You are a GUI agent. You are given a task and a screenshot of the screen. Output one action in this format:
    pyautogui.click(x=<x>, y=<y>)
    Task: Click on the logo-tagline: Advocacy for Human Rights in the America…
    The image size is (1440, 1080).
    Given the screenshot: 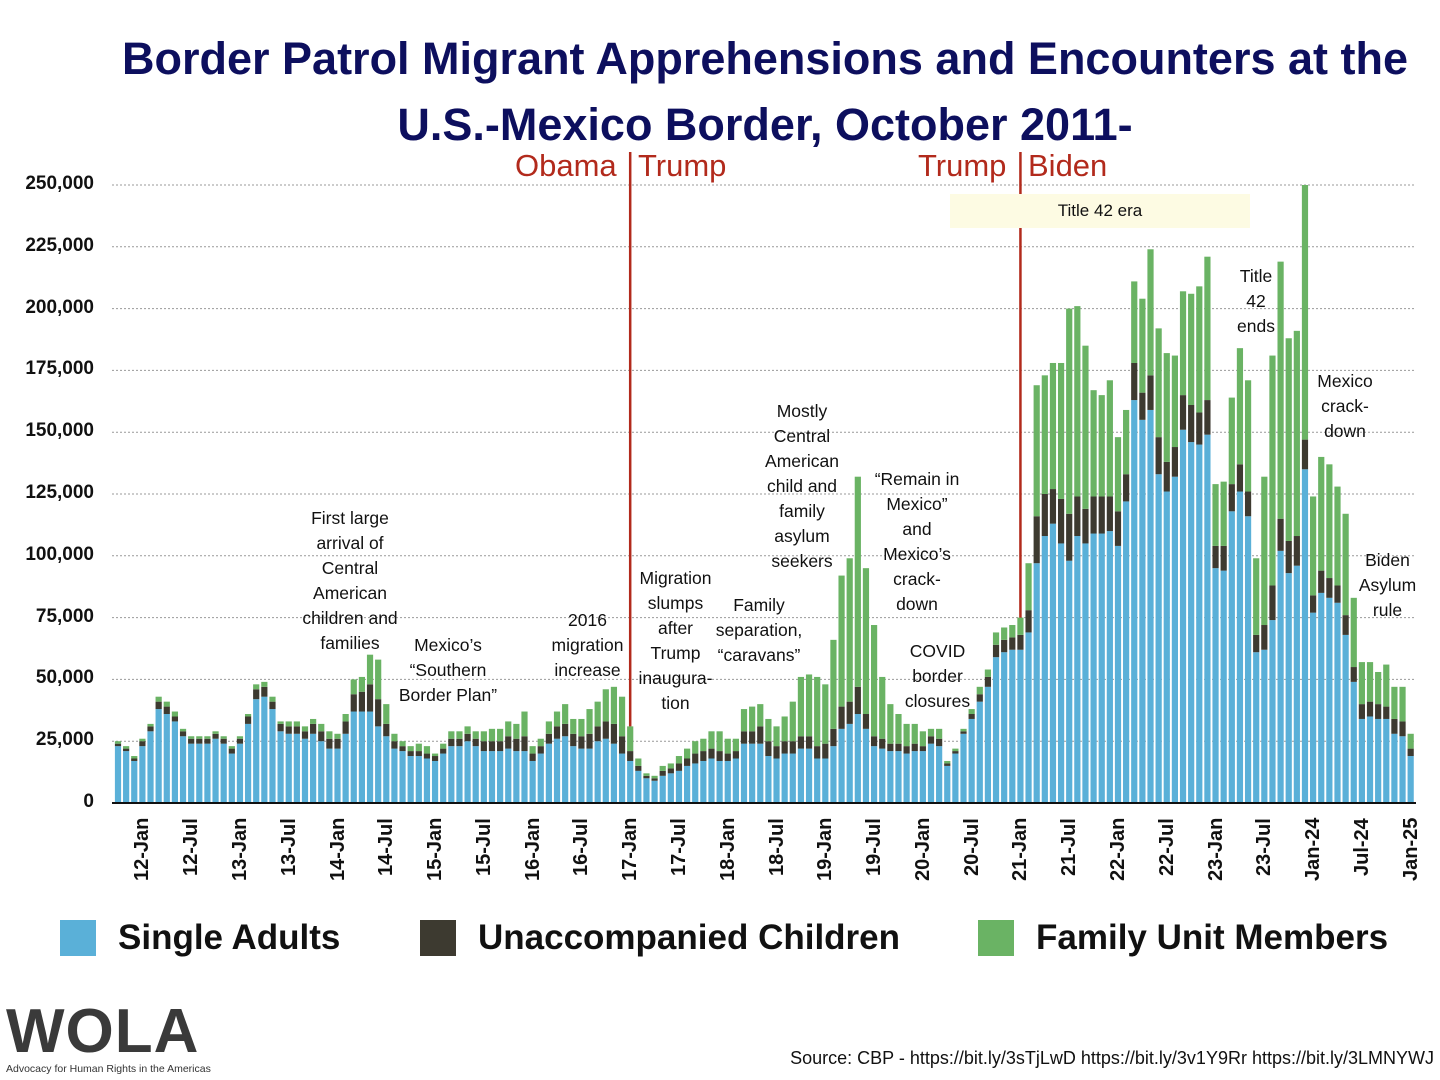 What is the action you would take?
    pyautogui.click(x=108, y=1069)
    